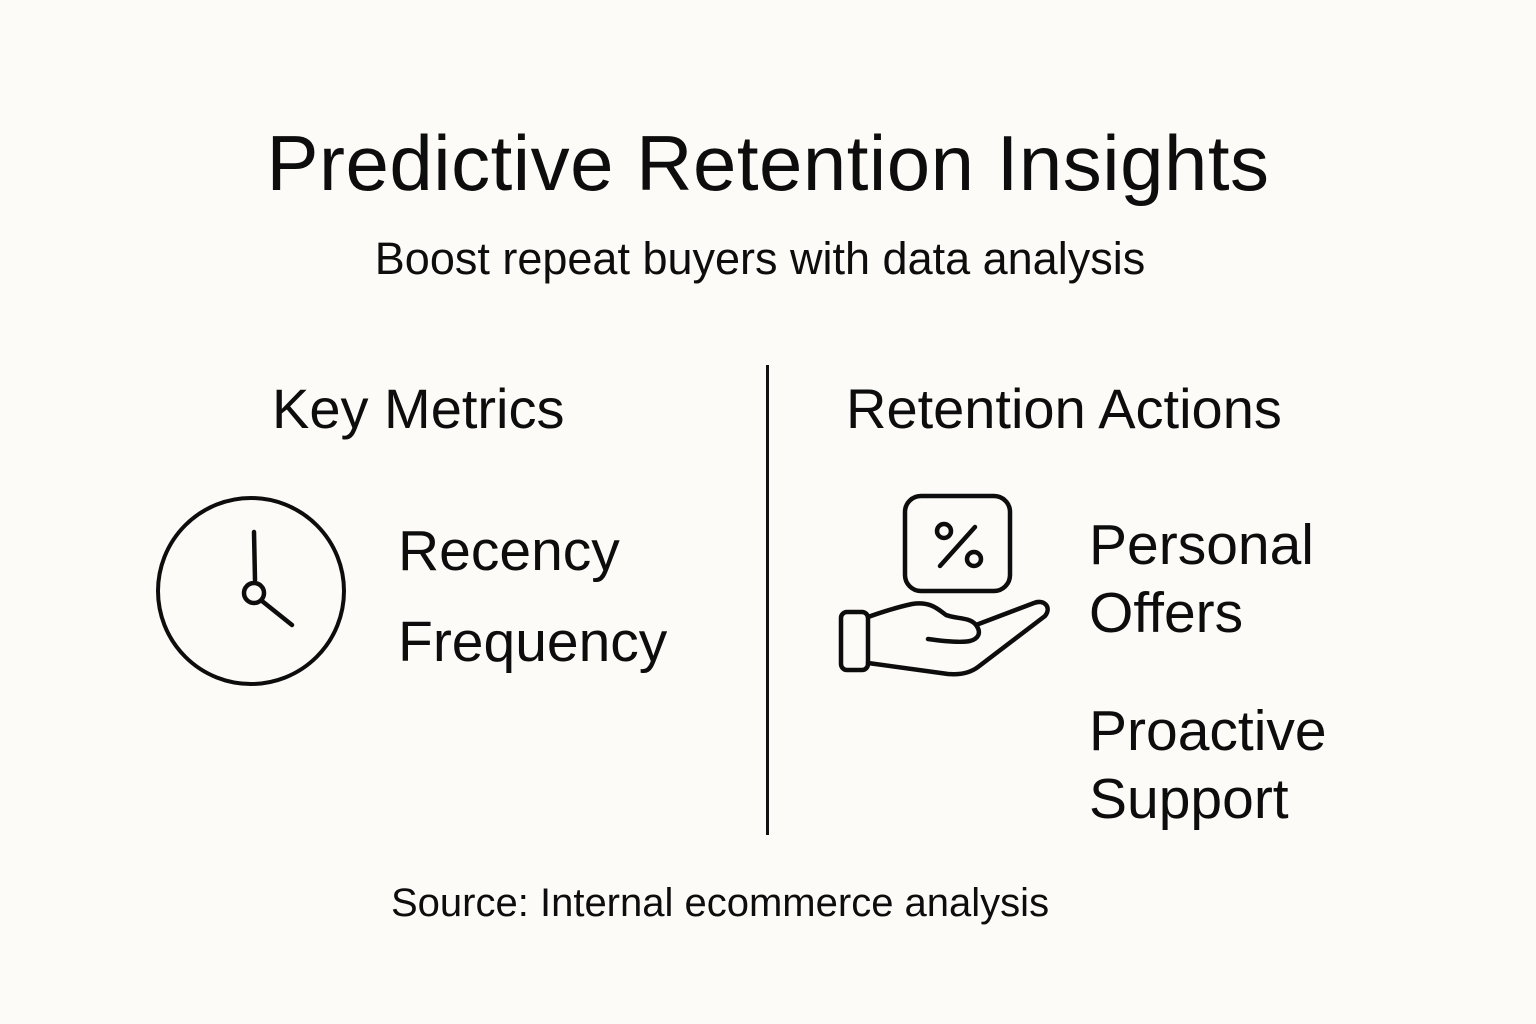 The height and width of the screenshot is (1024, 1536). I want to click on source-note: Source: Internal ecommerce analysis, so click(720, 903).